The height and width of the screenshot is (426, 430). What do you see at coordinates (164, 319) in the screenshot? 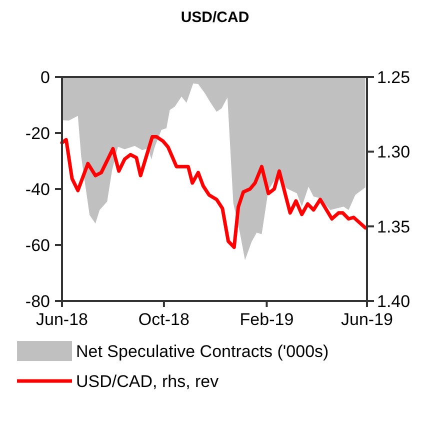
I see `x-tick-label: Oct-18` at bounding box center [164, 319].